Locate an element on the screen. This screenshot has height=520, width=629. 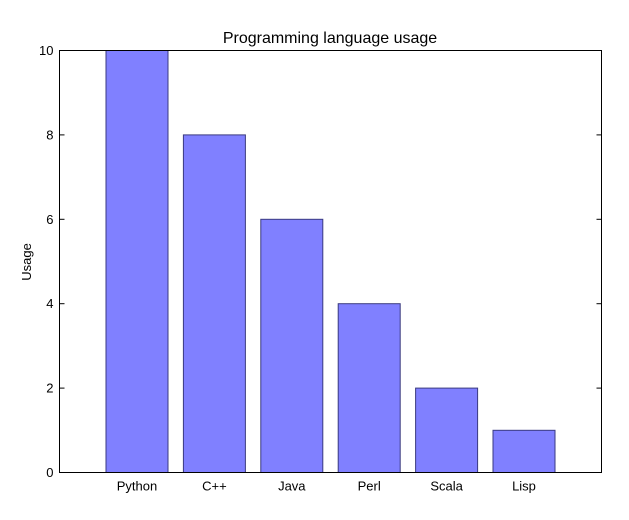
y-tick-label: 6 is located at coordinates (49, 219).